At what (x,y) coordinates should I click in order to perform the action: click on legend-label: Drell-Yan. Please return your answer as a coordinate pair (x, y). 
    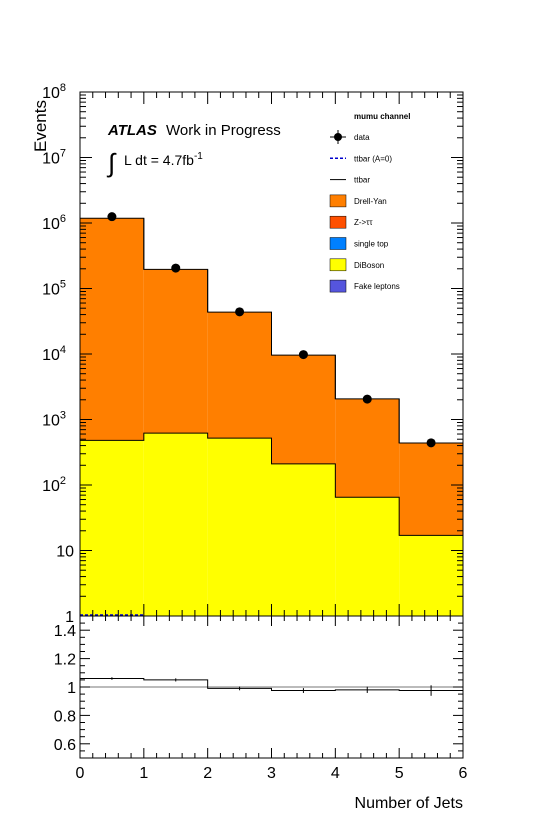
    Looking at the image, I should click on (370, 201).